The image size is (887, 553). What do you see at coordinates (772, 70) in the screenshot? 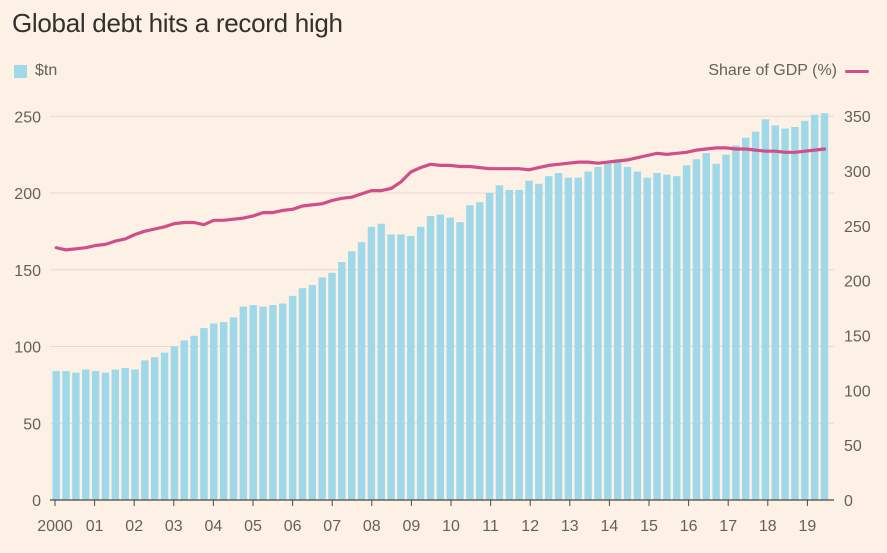
I see `legend-gdp-label: Share of GDP (%)` at bounding box center [772, 70].